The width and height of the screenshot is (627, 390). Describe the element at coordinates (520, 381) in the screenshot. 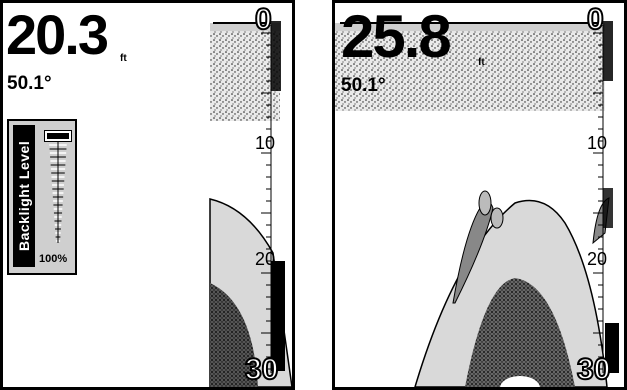

I see `bottom-hole` at that location.